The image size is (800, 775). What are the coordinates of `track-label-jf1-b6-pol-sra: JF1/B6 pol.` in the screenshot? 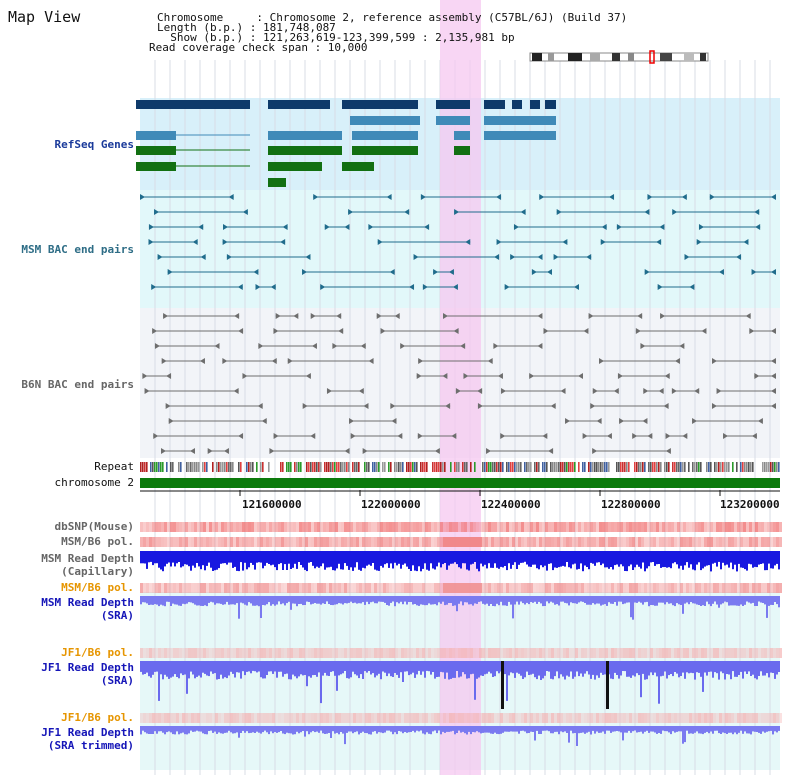 It's located at (97, 652).